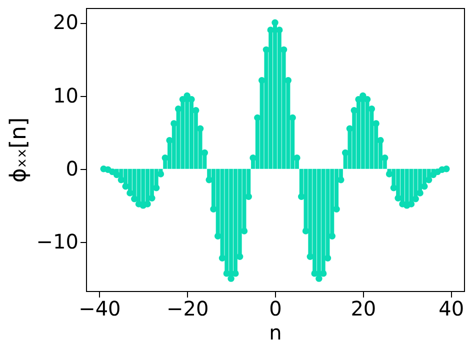  Describe the element at coordinates (19, 150) in the screenshot. I see `y-axis-title: ϕₓₓ[n]` at that location.